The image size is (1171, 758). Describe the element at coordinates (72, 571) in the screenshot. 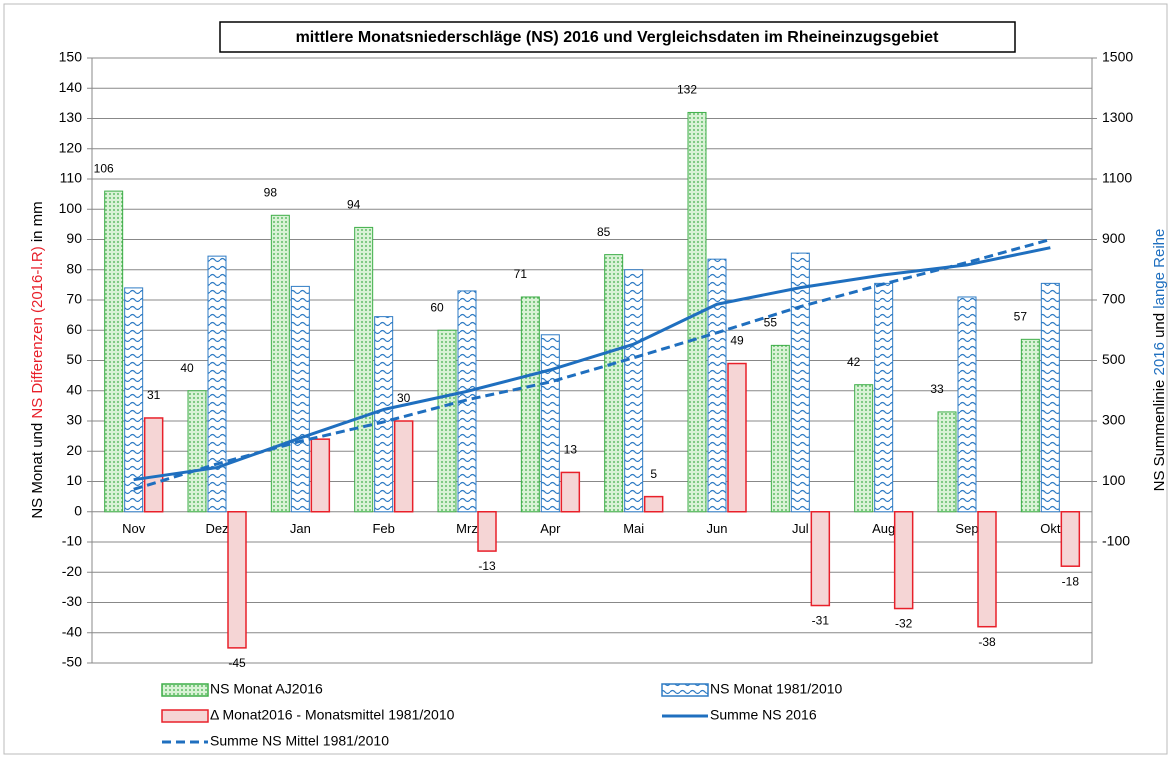

I see `y-tick-label: -20` at that location.